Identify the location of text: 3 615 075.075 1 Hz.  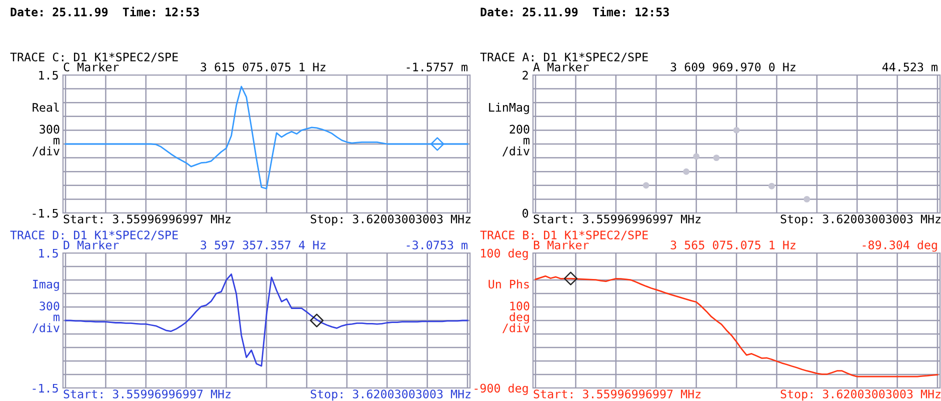
(263, 67).